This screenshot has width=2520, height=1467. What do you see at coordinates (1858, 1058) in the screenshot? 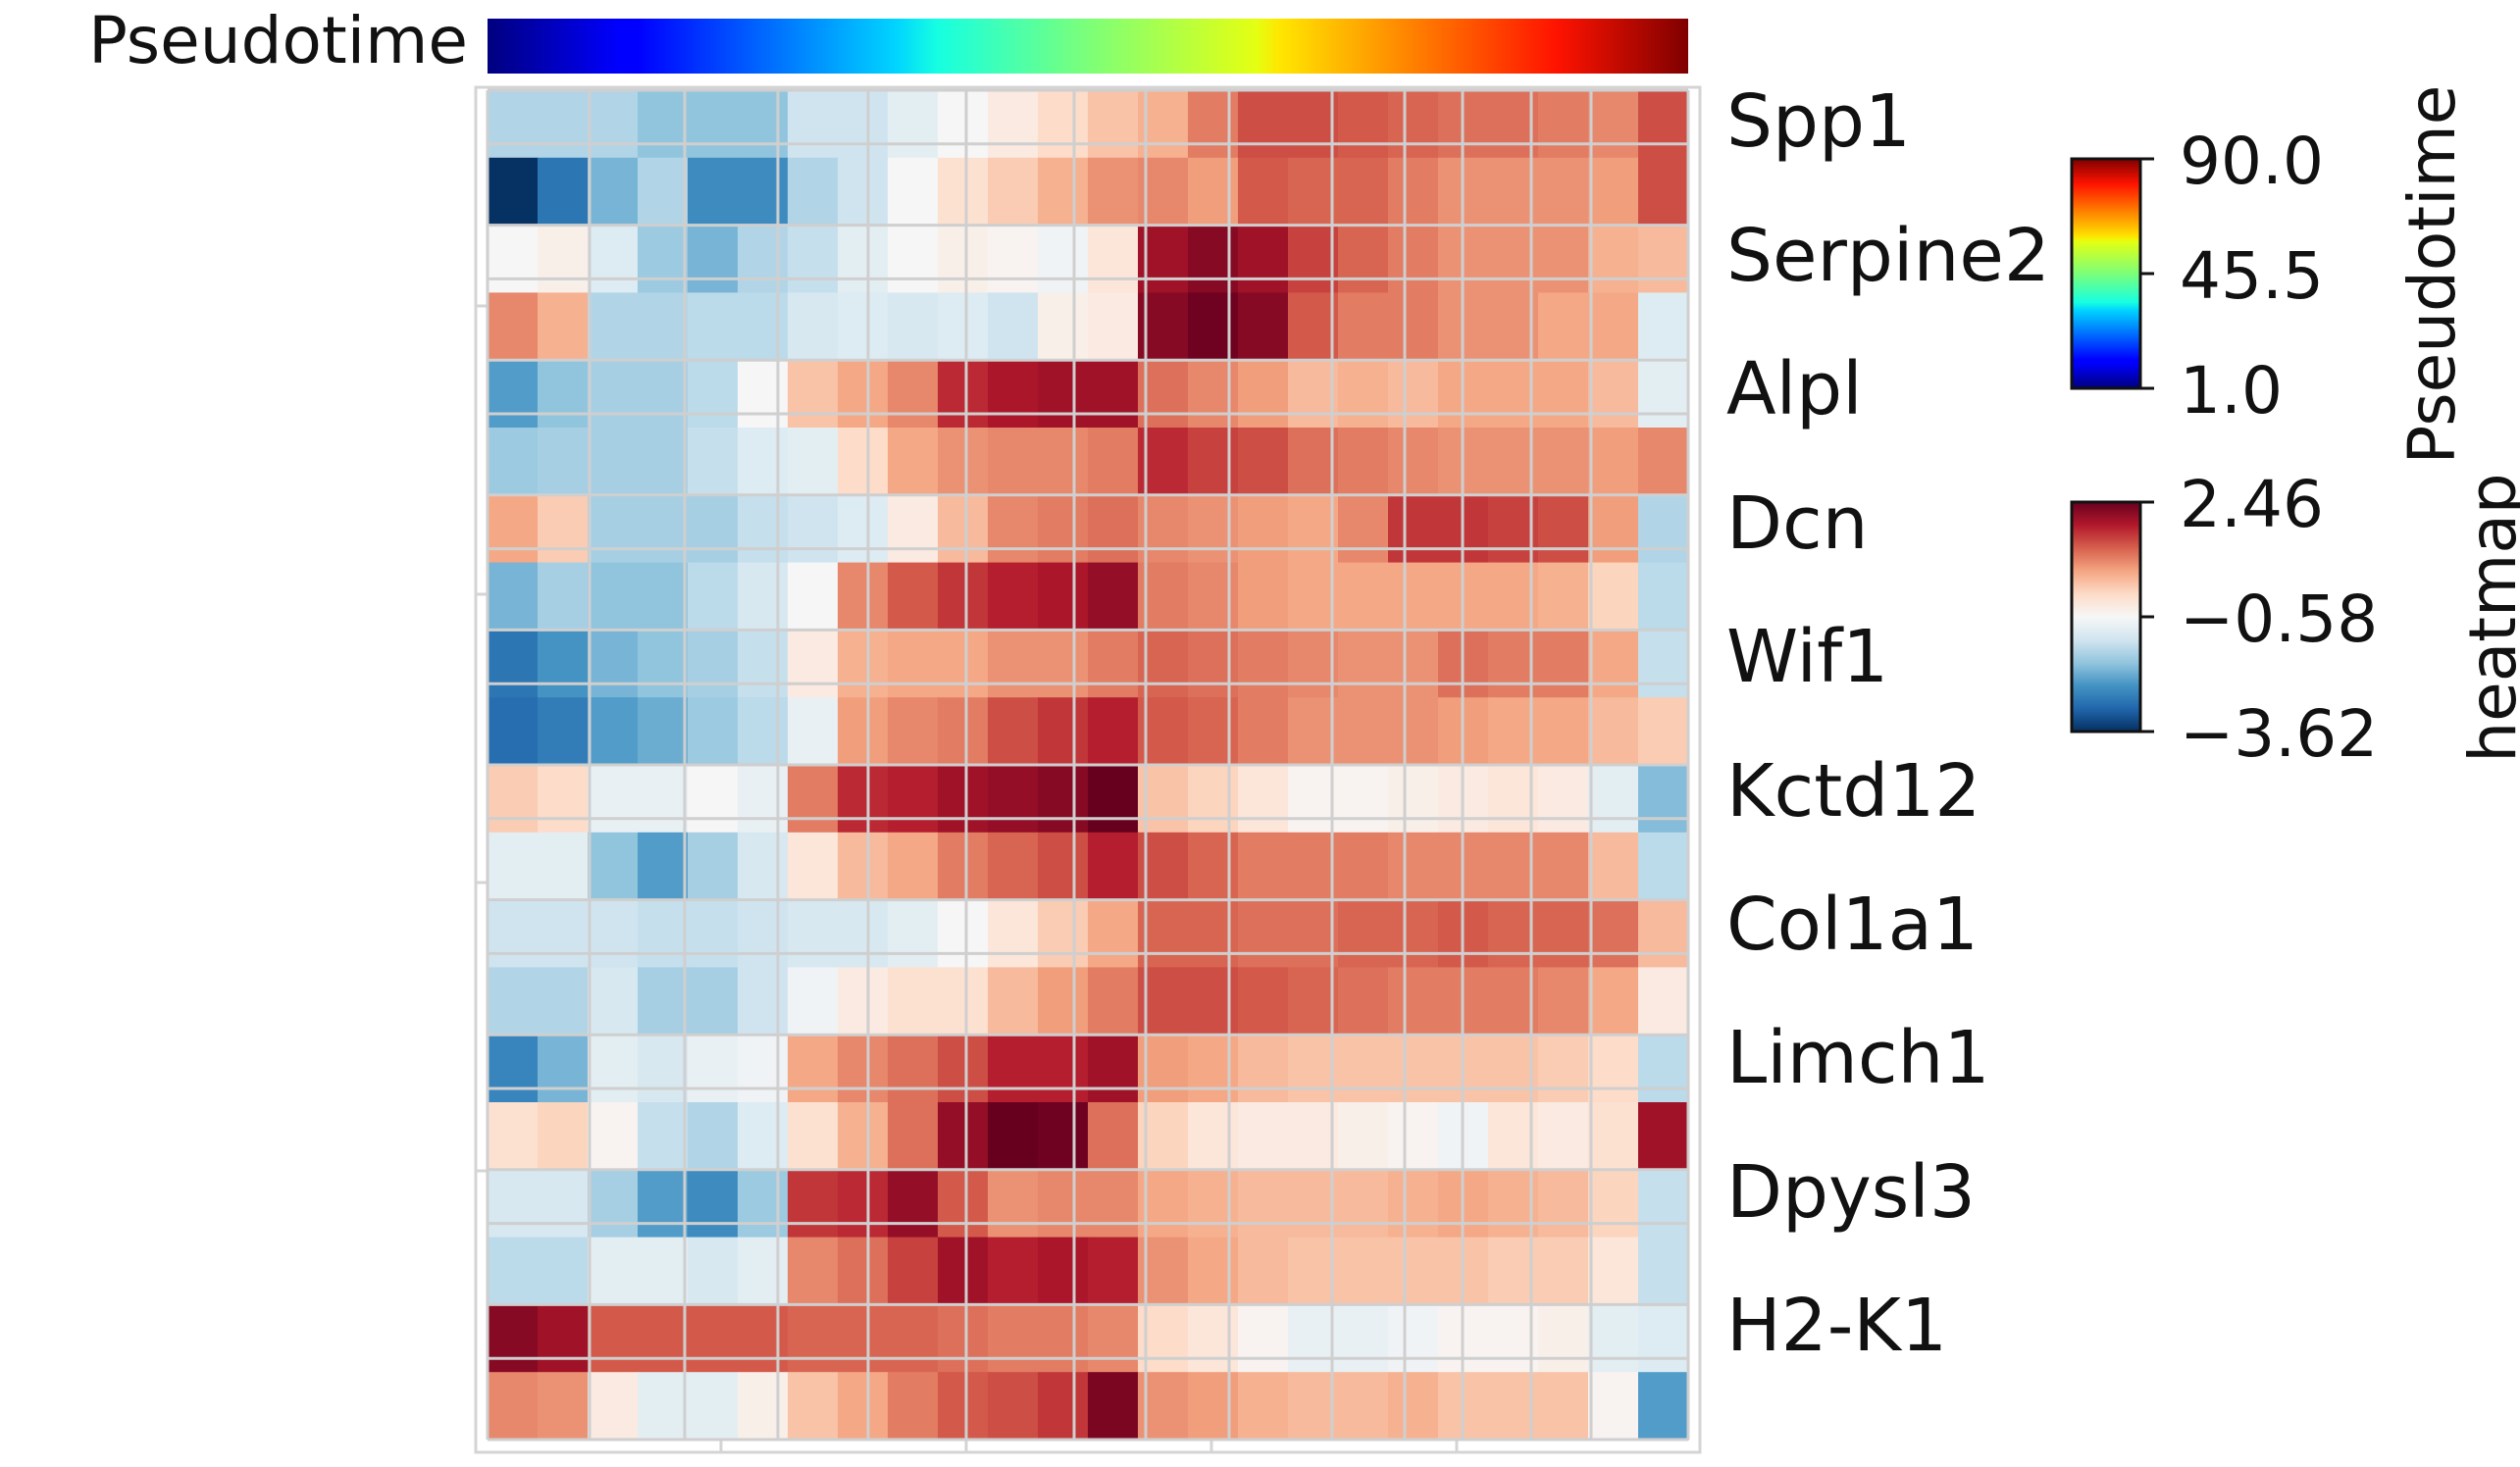
I see `gene-label: Limch1` at bounding box center [1858, 1058].